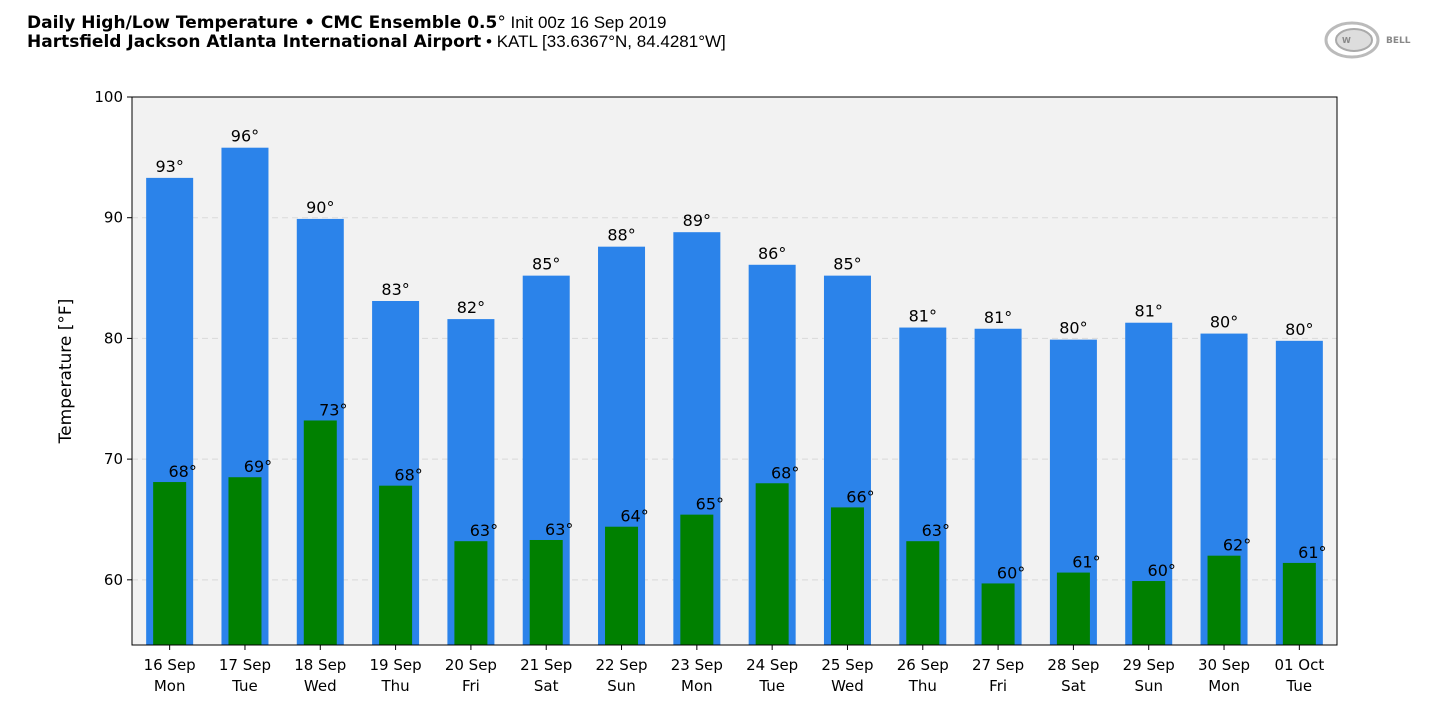 The width and height of the screenshot is (1440, 714). I want to click on high-label: 88°, so click(621, 235).